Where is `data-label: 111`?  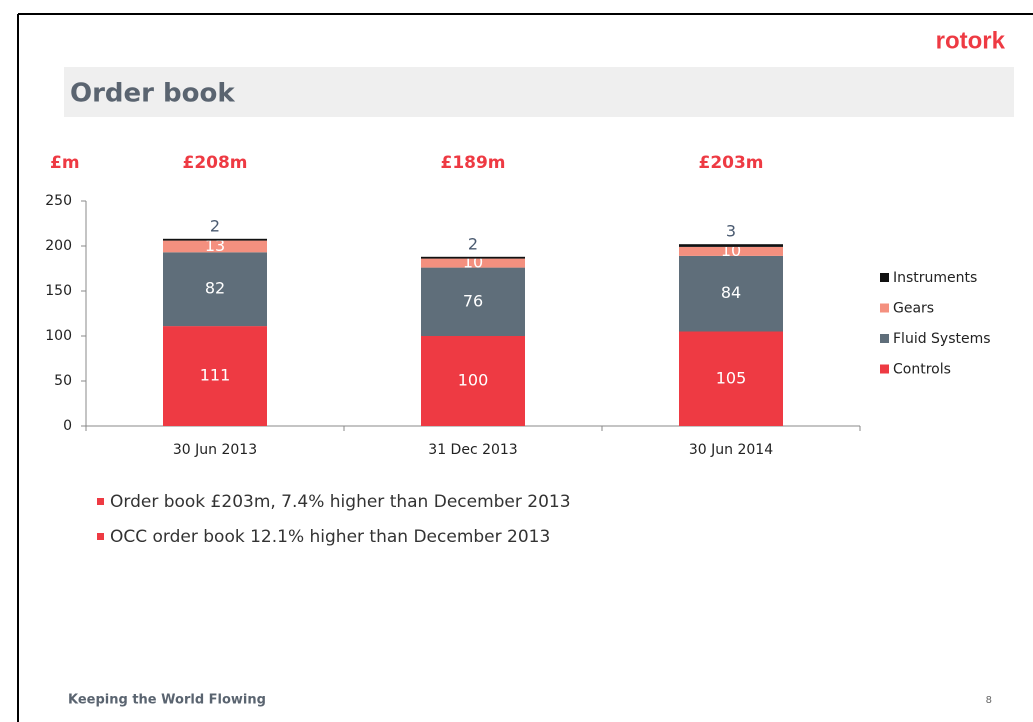 data-label: 111 is located at coordinates (215, 375).